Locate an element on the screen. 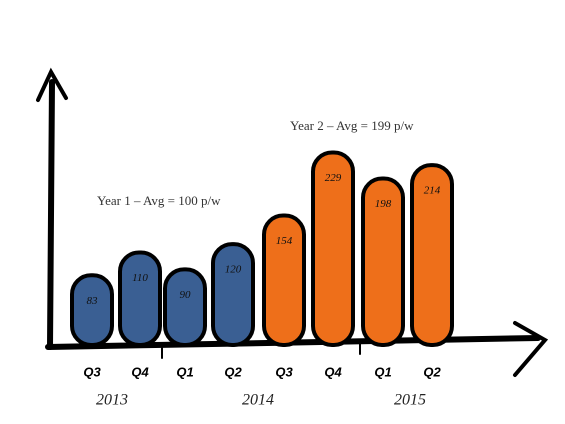 Image resolution: width=565 pixels, height=424 pixels. year-label: 2013 is located at coordinates (112, 400).